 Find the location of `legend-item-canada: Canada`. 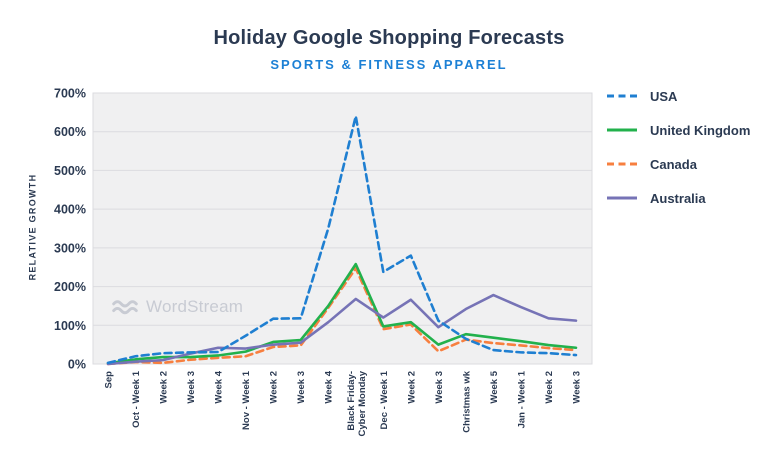

legend-item-canada: Canada is located at coordinates (678, 164).